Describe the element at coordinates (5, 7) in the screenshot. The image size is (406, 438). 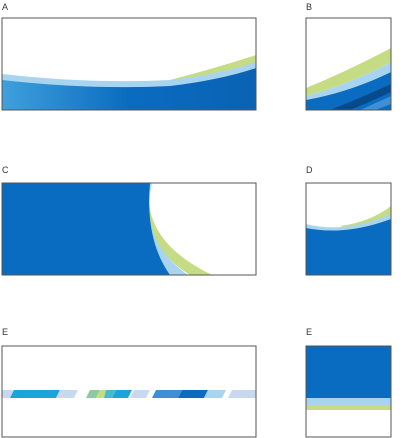
I see `panel-label: A` at that location.